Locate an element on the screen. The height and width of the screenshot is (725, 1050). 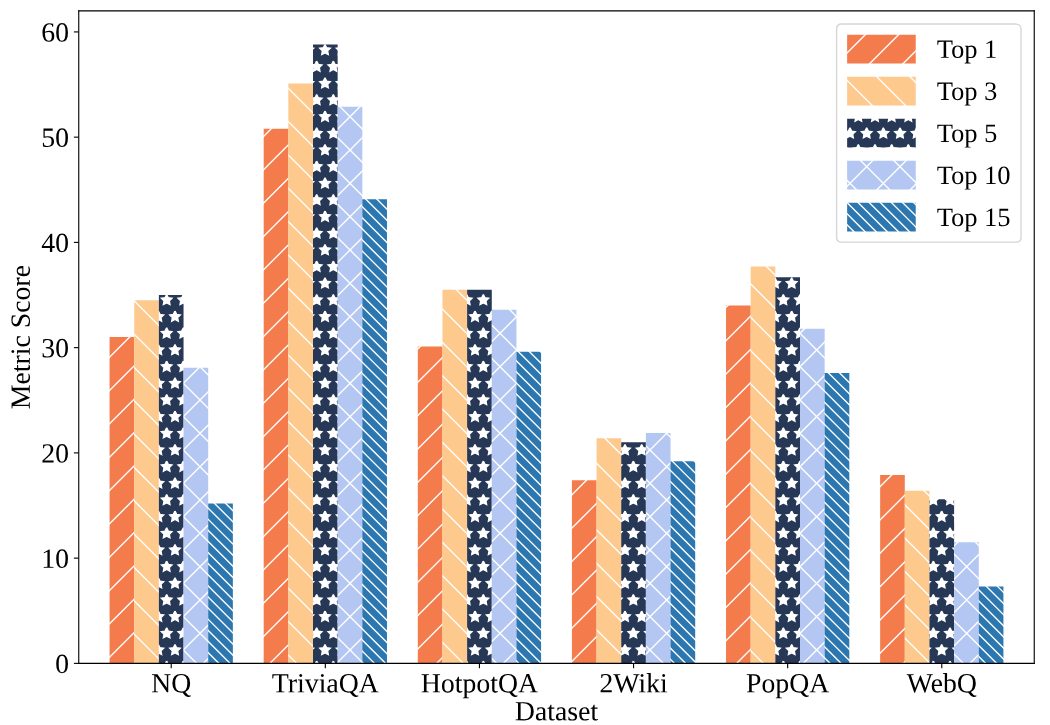
y-tick-label: 40 is located at coordinates (54, 243).